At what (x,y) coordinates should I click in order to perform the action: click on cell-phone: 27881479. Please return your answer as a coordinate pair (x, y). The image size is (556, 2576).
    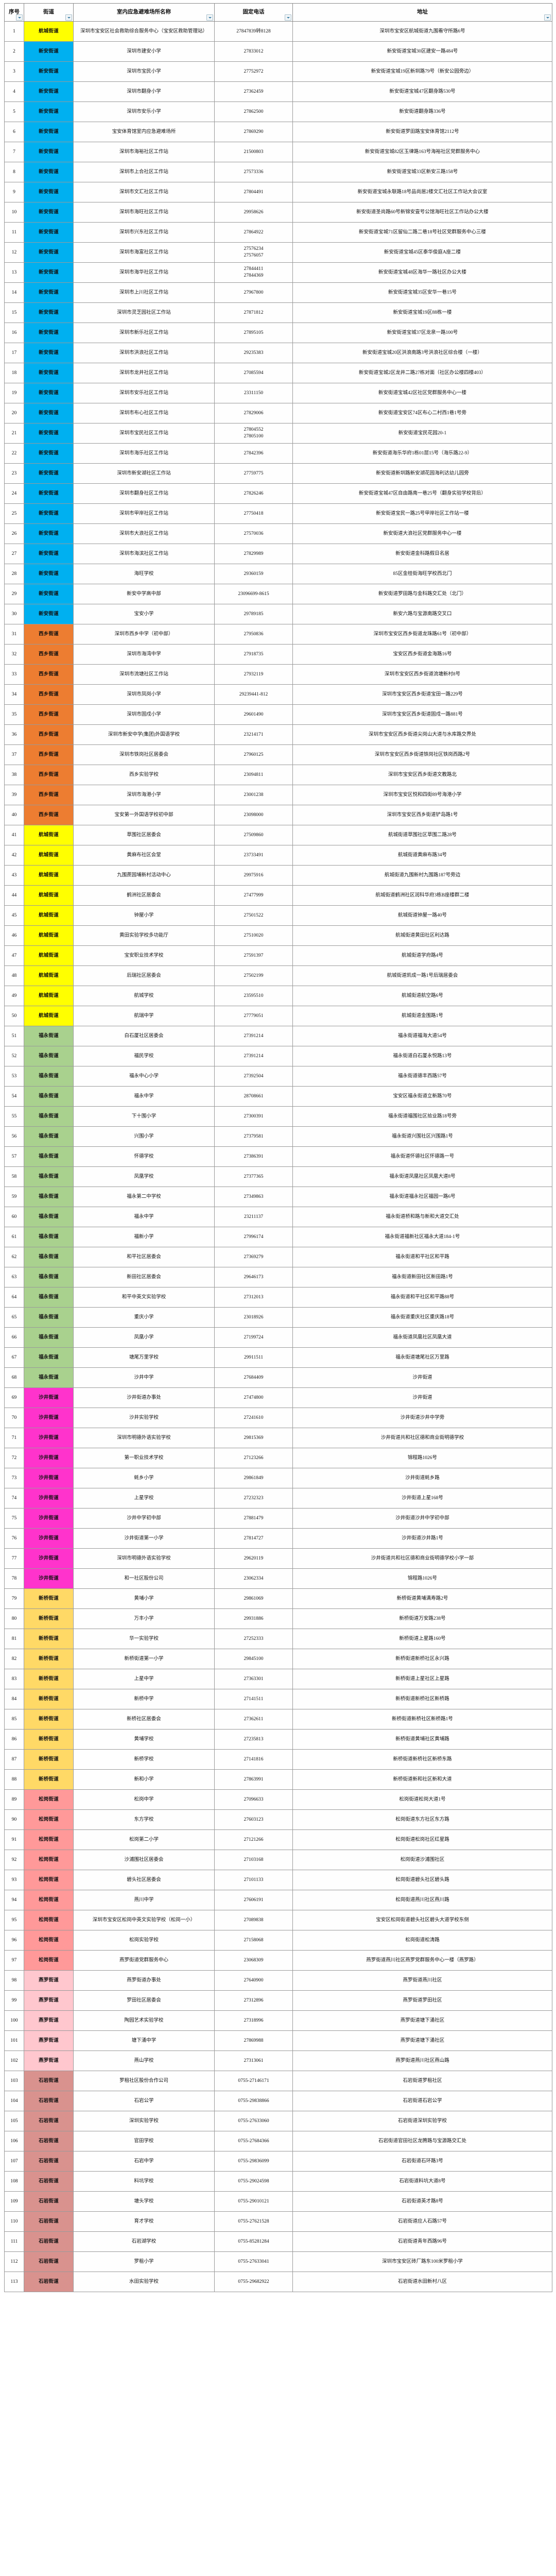
    Looking at the image, I should click on (253, 1518).